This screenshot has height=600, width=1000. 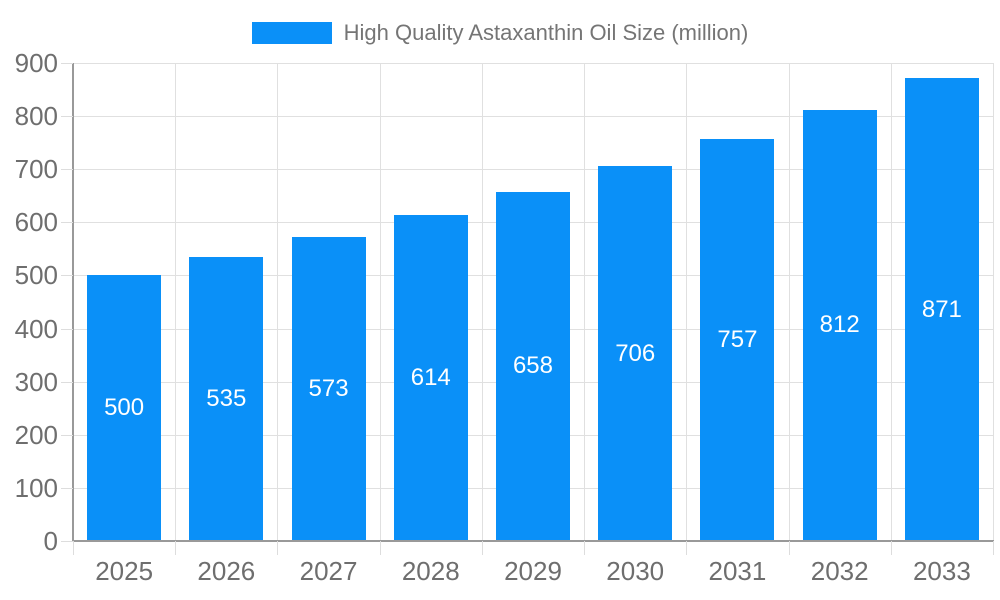 What do you see at coordinates (36, 434) in the screenshot?
I see `y-axis-label: 200` at bounding box center [36, 434].